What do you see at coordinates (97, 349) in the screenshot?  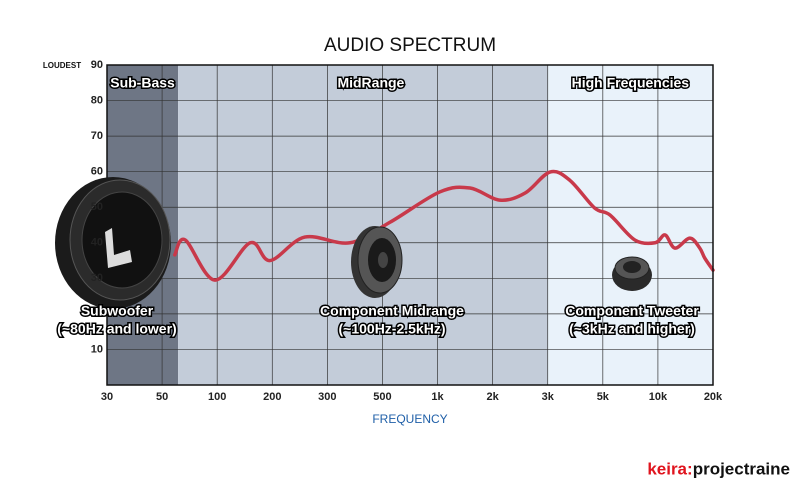 I see `y-tick-label: 10` at bounding box center [97, 349].